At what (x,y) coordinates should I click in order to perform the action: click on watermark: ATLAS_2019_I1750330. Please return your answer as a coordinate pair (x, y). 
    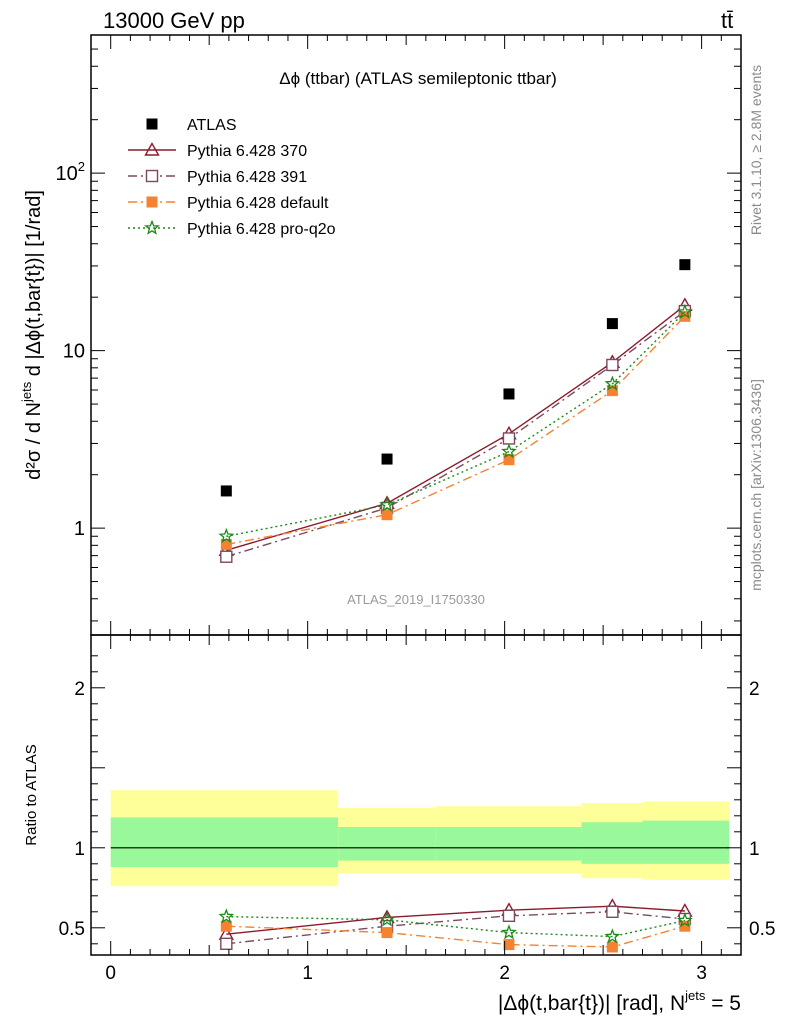
    Looking at the image, I should click on (416, 599).